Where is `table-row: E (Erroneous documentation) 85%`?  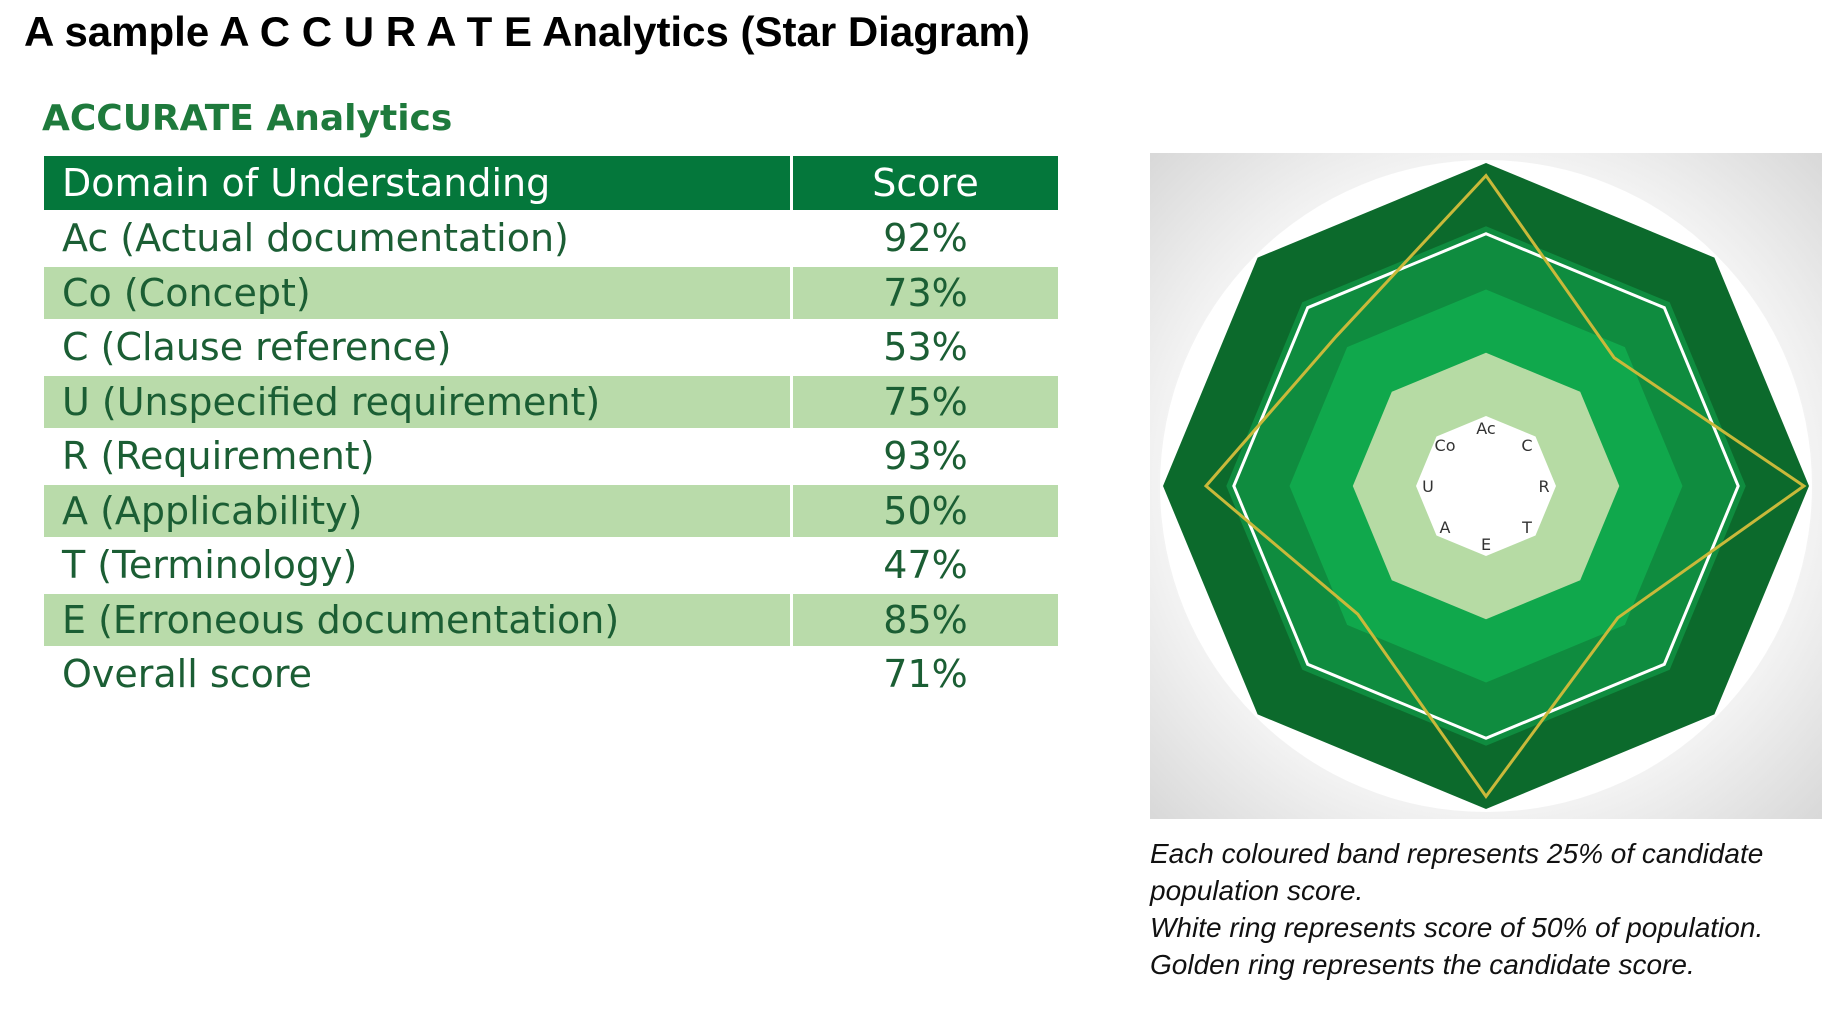
table-row: E (Erroneous documentation) 85% is located at coordinates (551, 619).